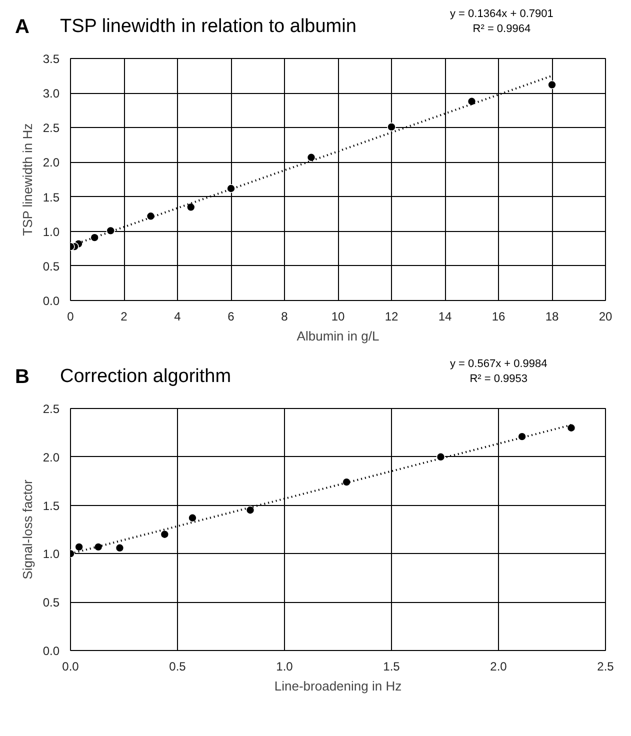 Image resolution: width=631 pixels, height=736 pixels. Describe the element at coordinates (208, 26) in the screenshot. I see `chart-title: TSP linewidth in relation to albumin` at that location.